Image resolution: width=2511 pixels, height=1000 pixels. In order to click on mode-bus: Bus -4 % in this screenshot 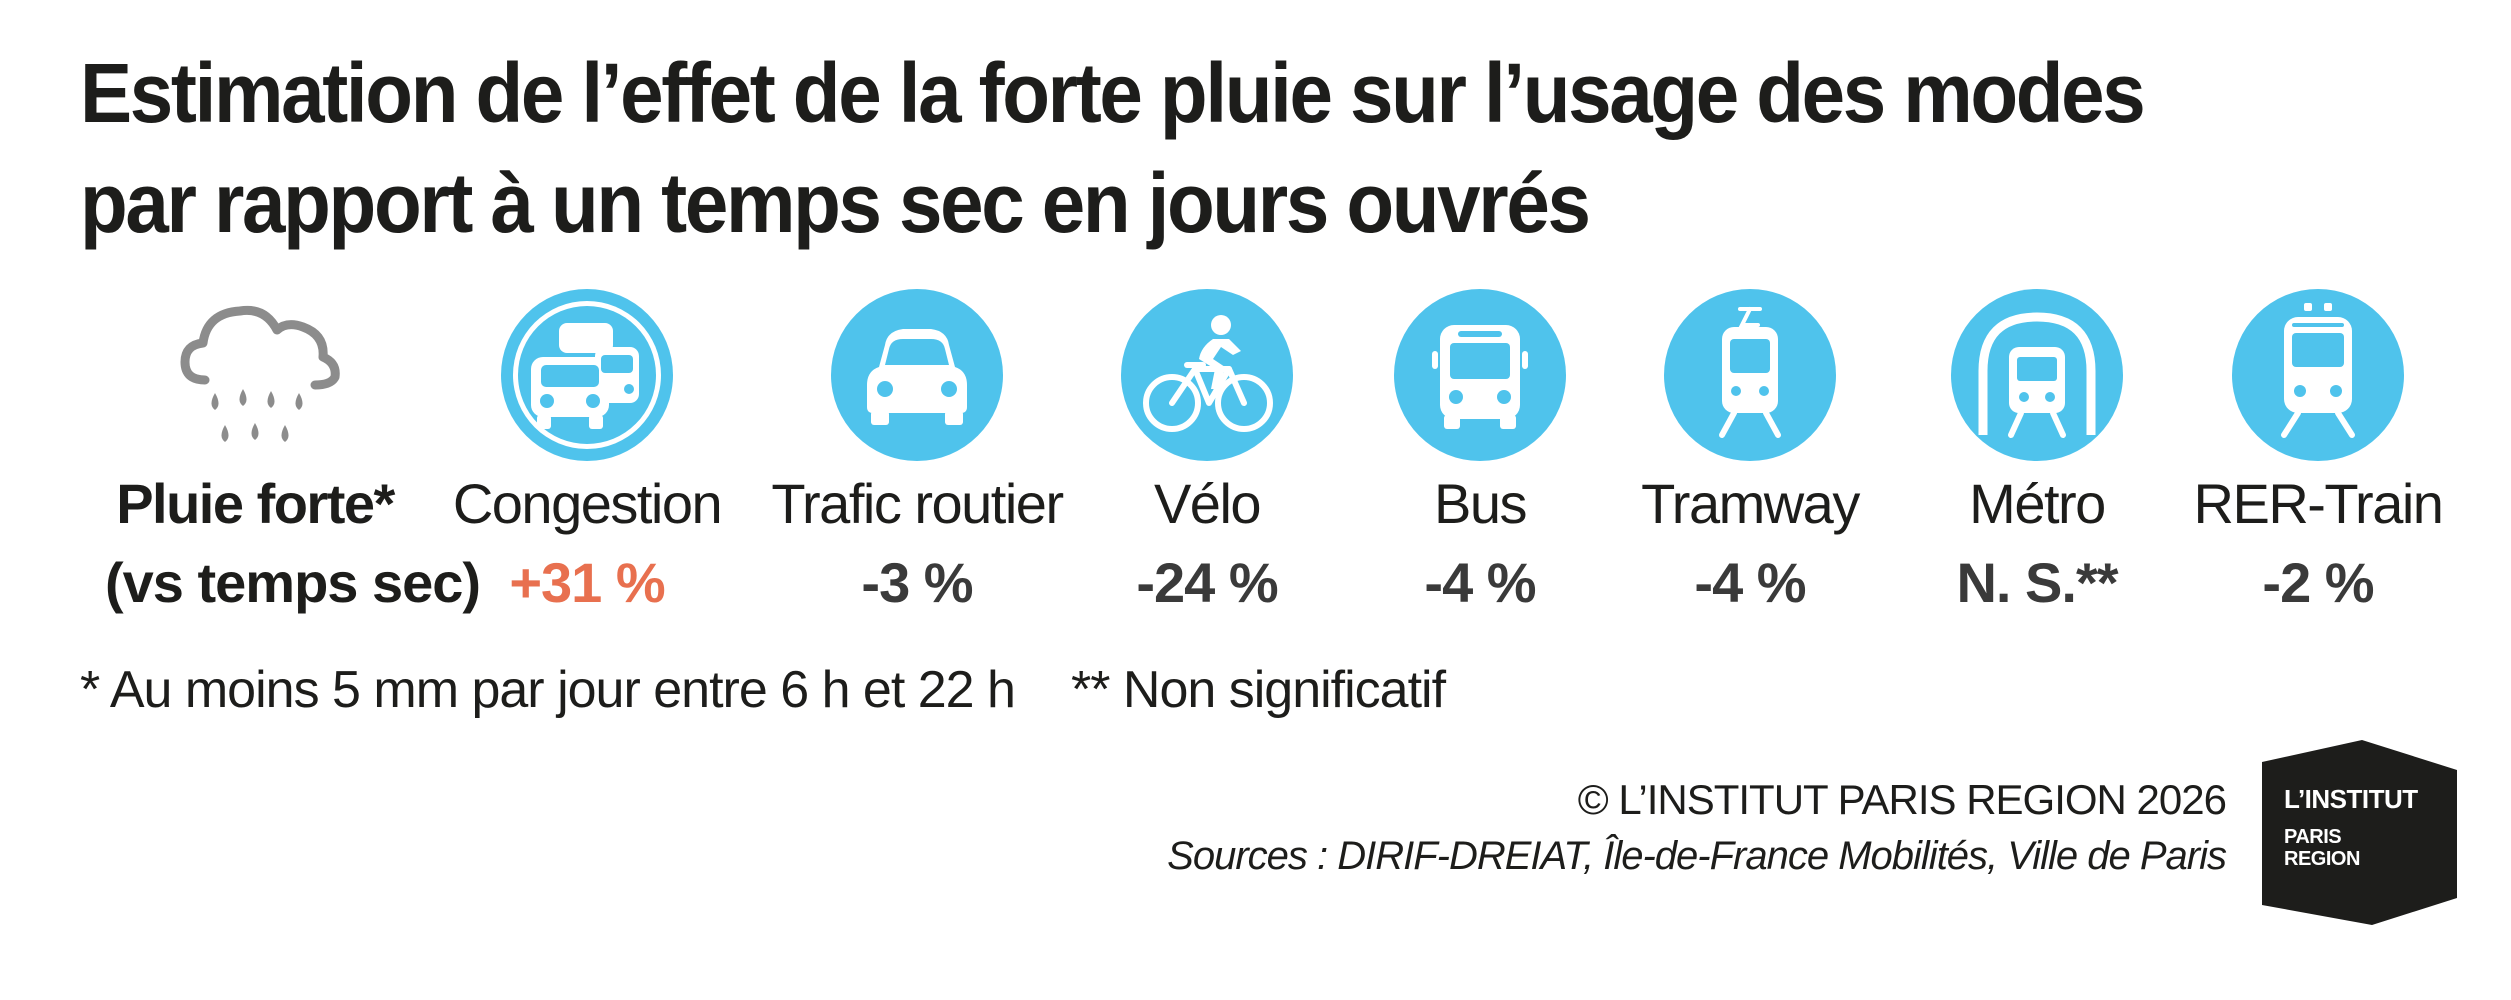, I will do `click(1480, 454)`.